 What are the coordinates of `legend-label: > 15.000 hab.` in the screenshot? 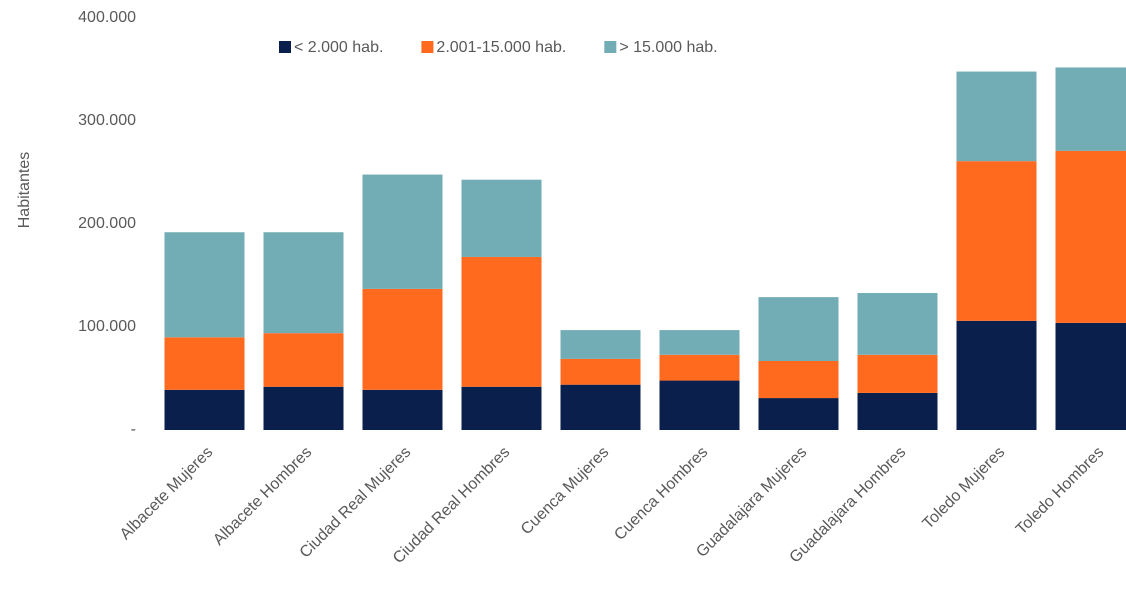 It's located at (668, 47).